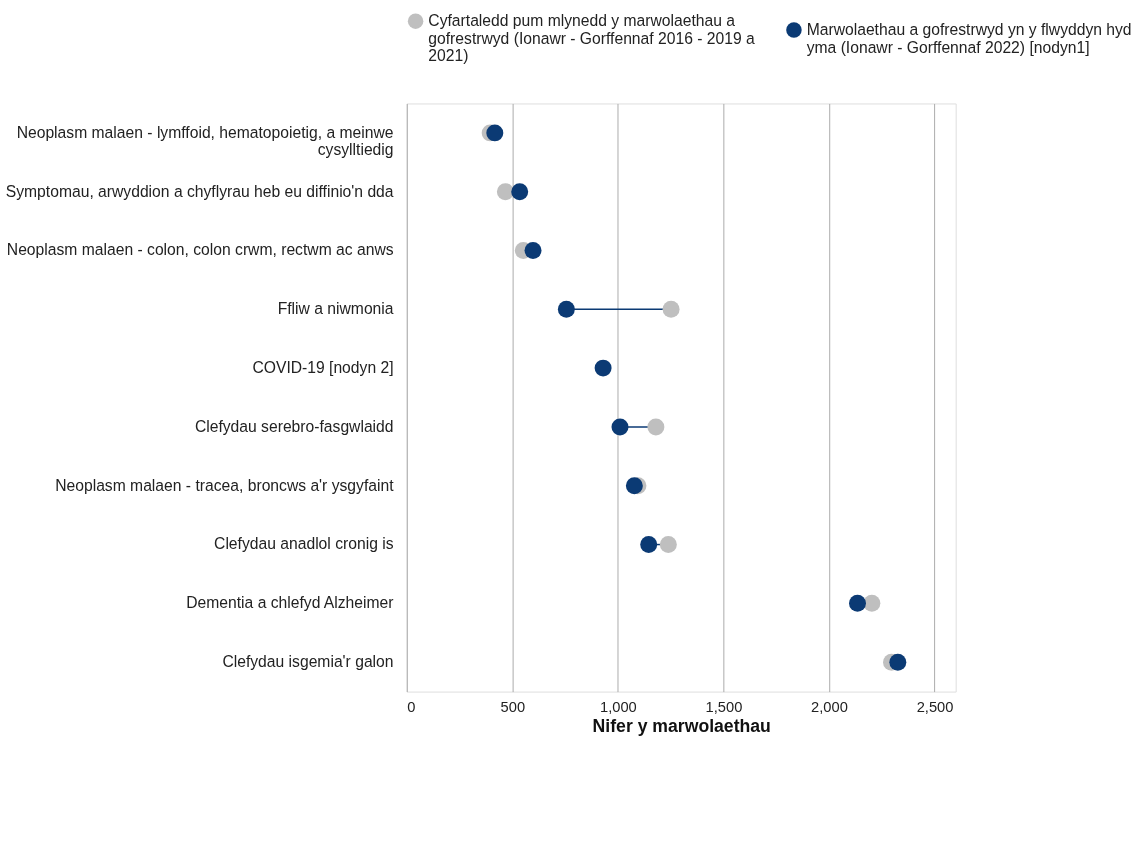 The height and width of the screenshot is (851, 1137). I want to click on y-tick-label: Clefydau serebro-fasgwlaidd, so click(294, 426).